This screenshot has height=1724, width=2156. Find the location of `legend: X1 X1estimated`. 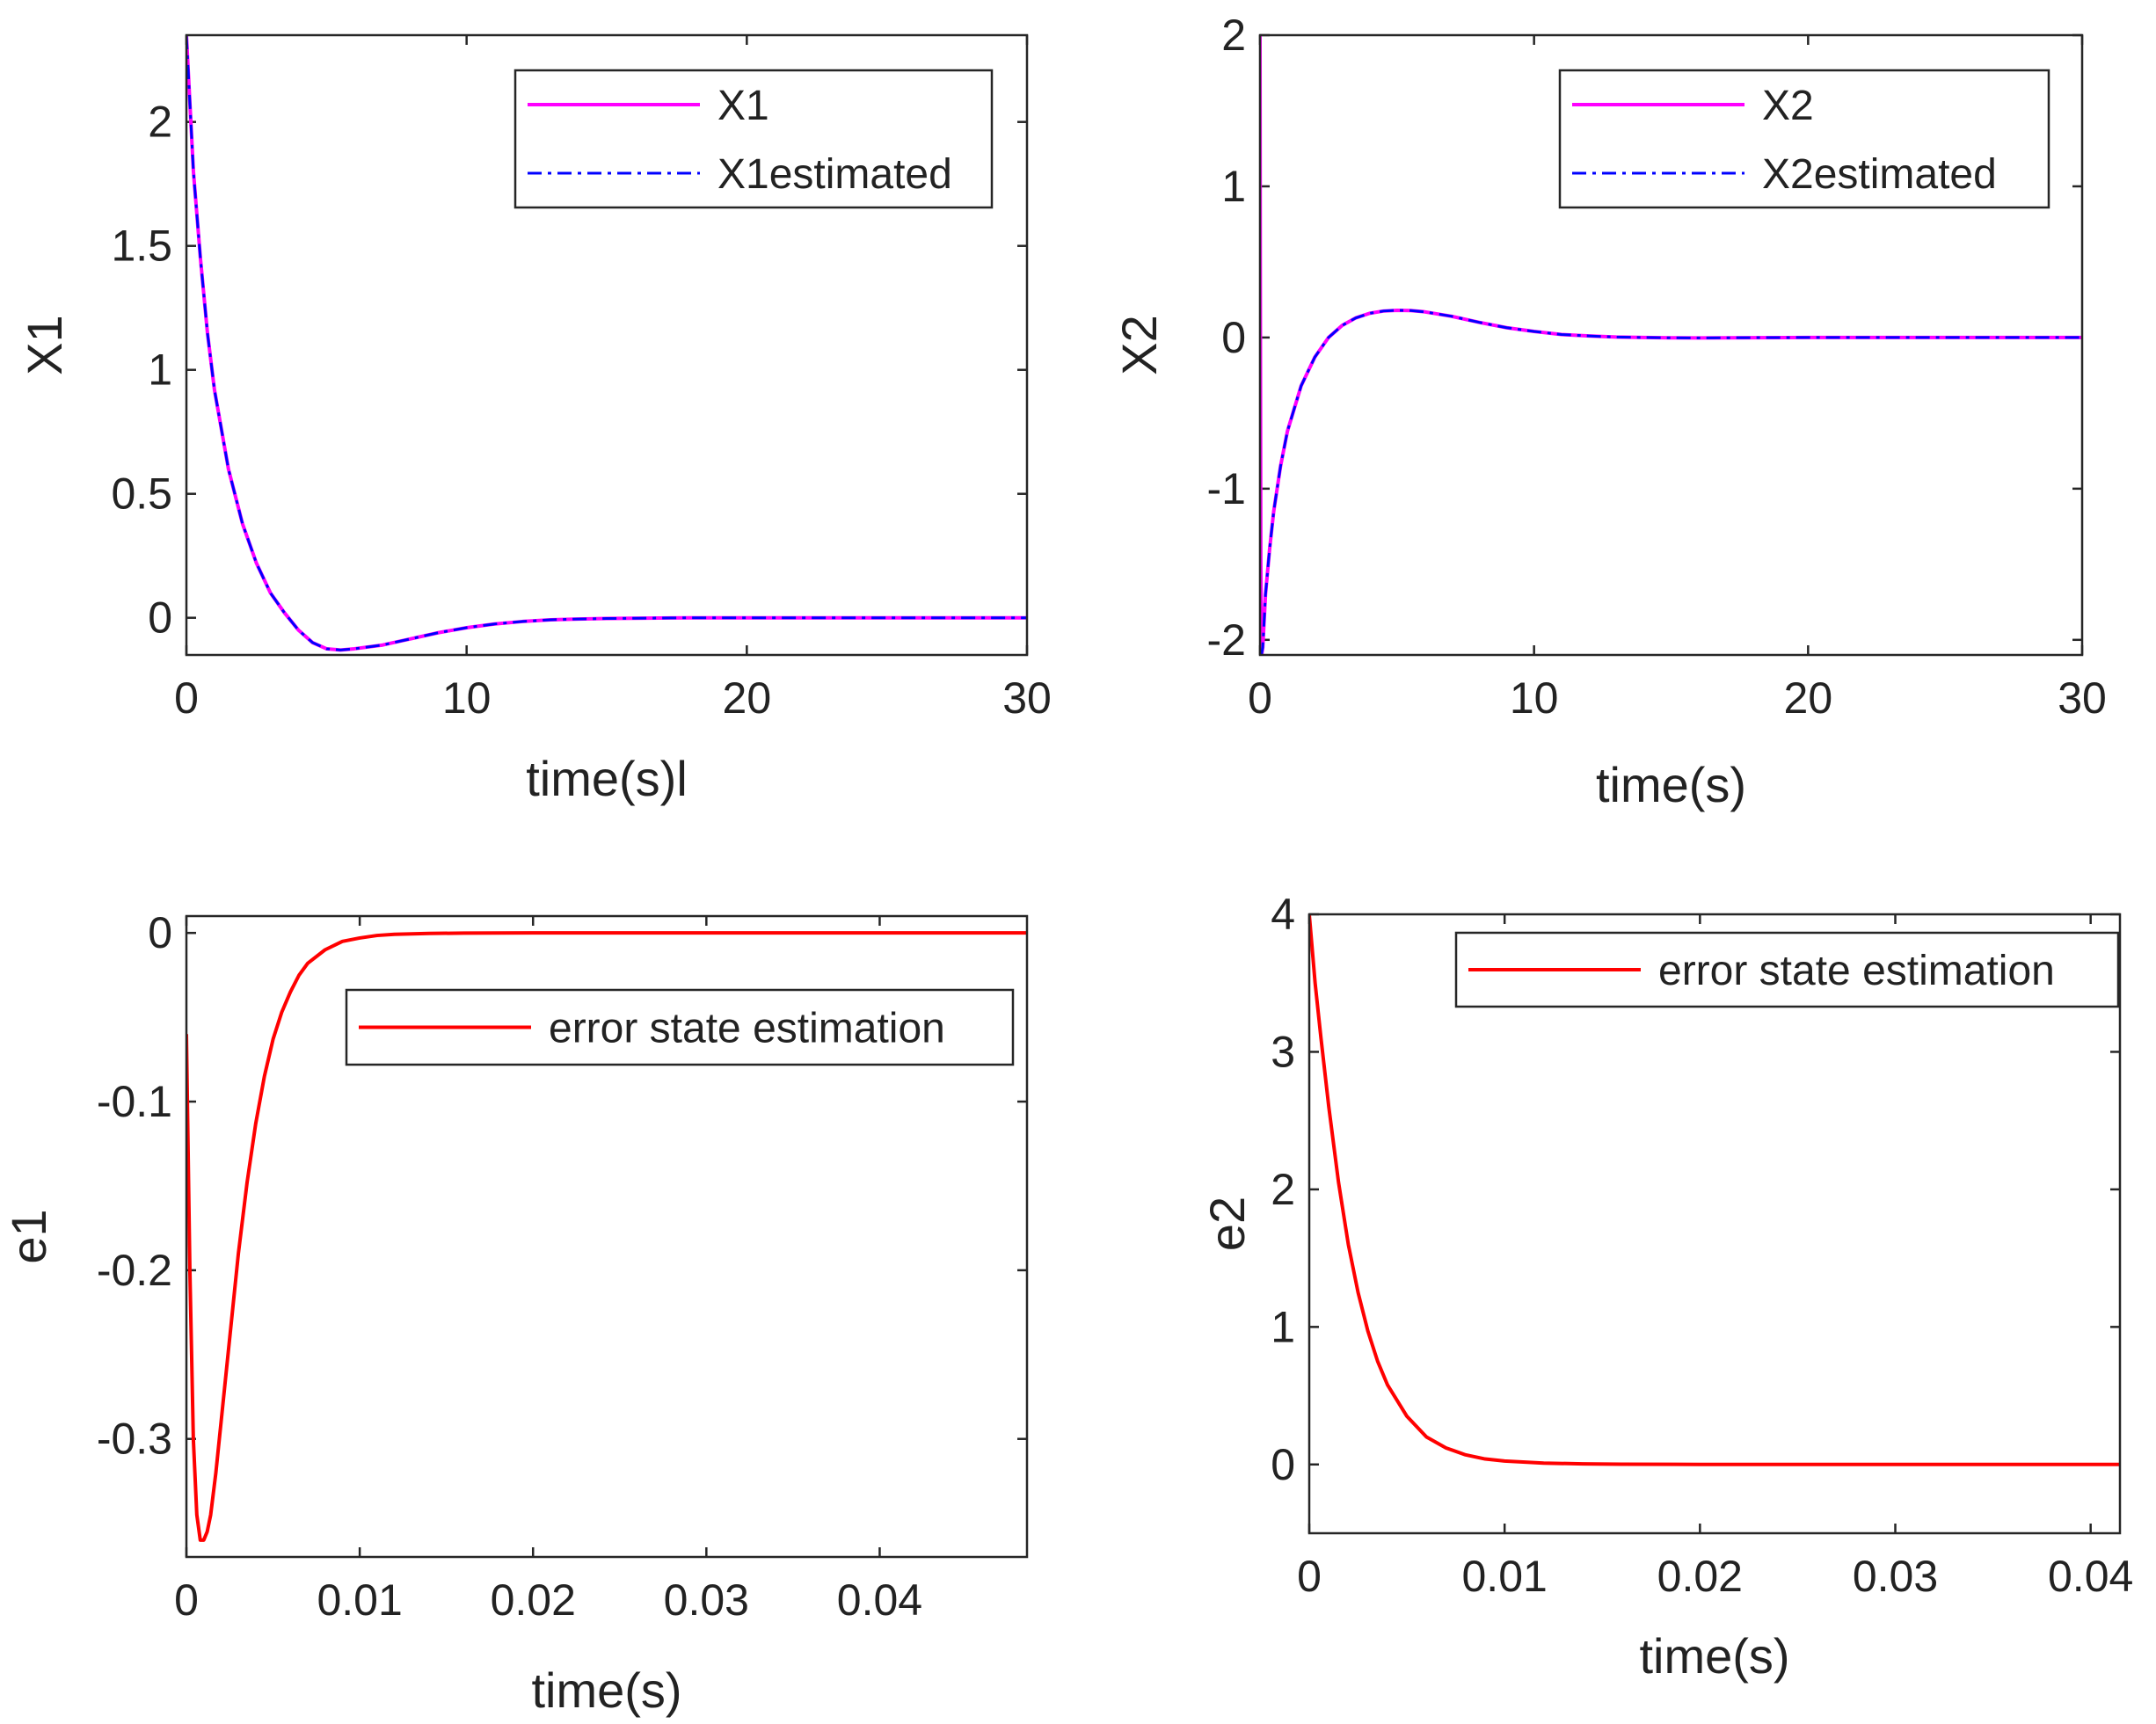

legend: X1 X1estimated is located at coordinates (754, 139).